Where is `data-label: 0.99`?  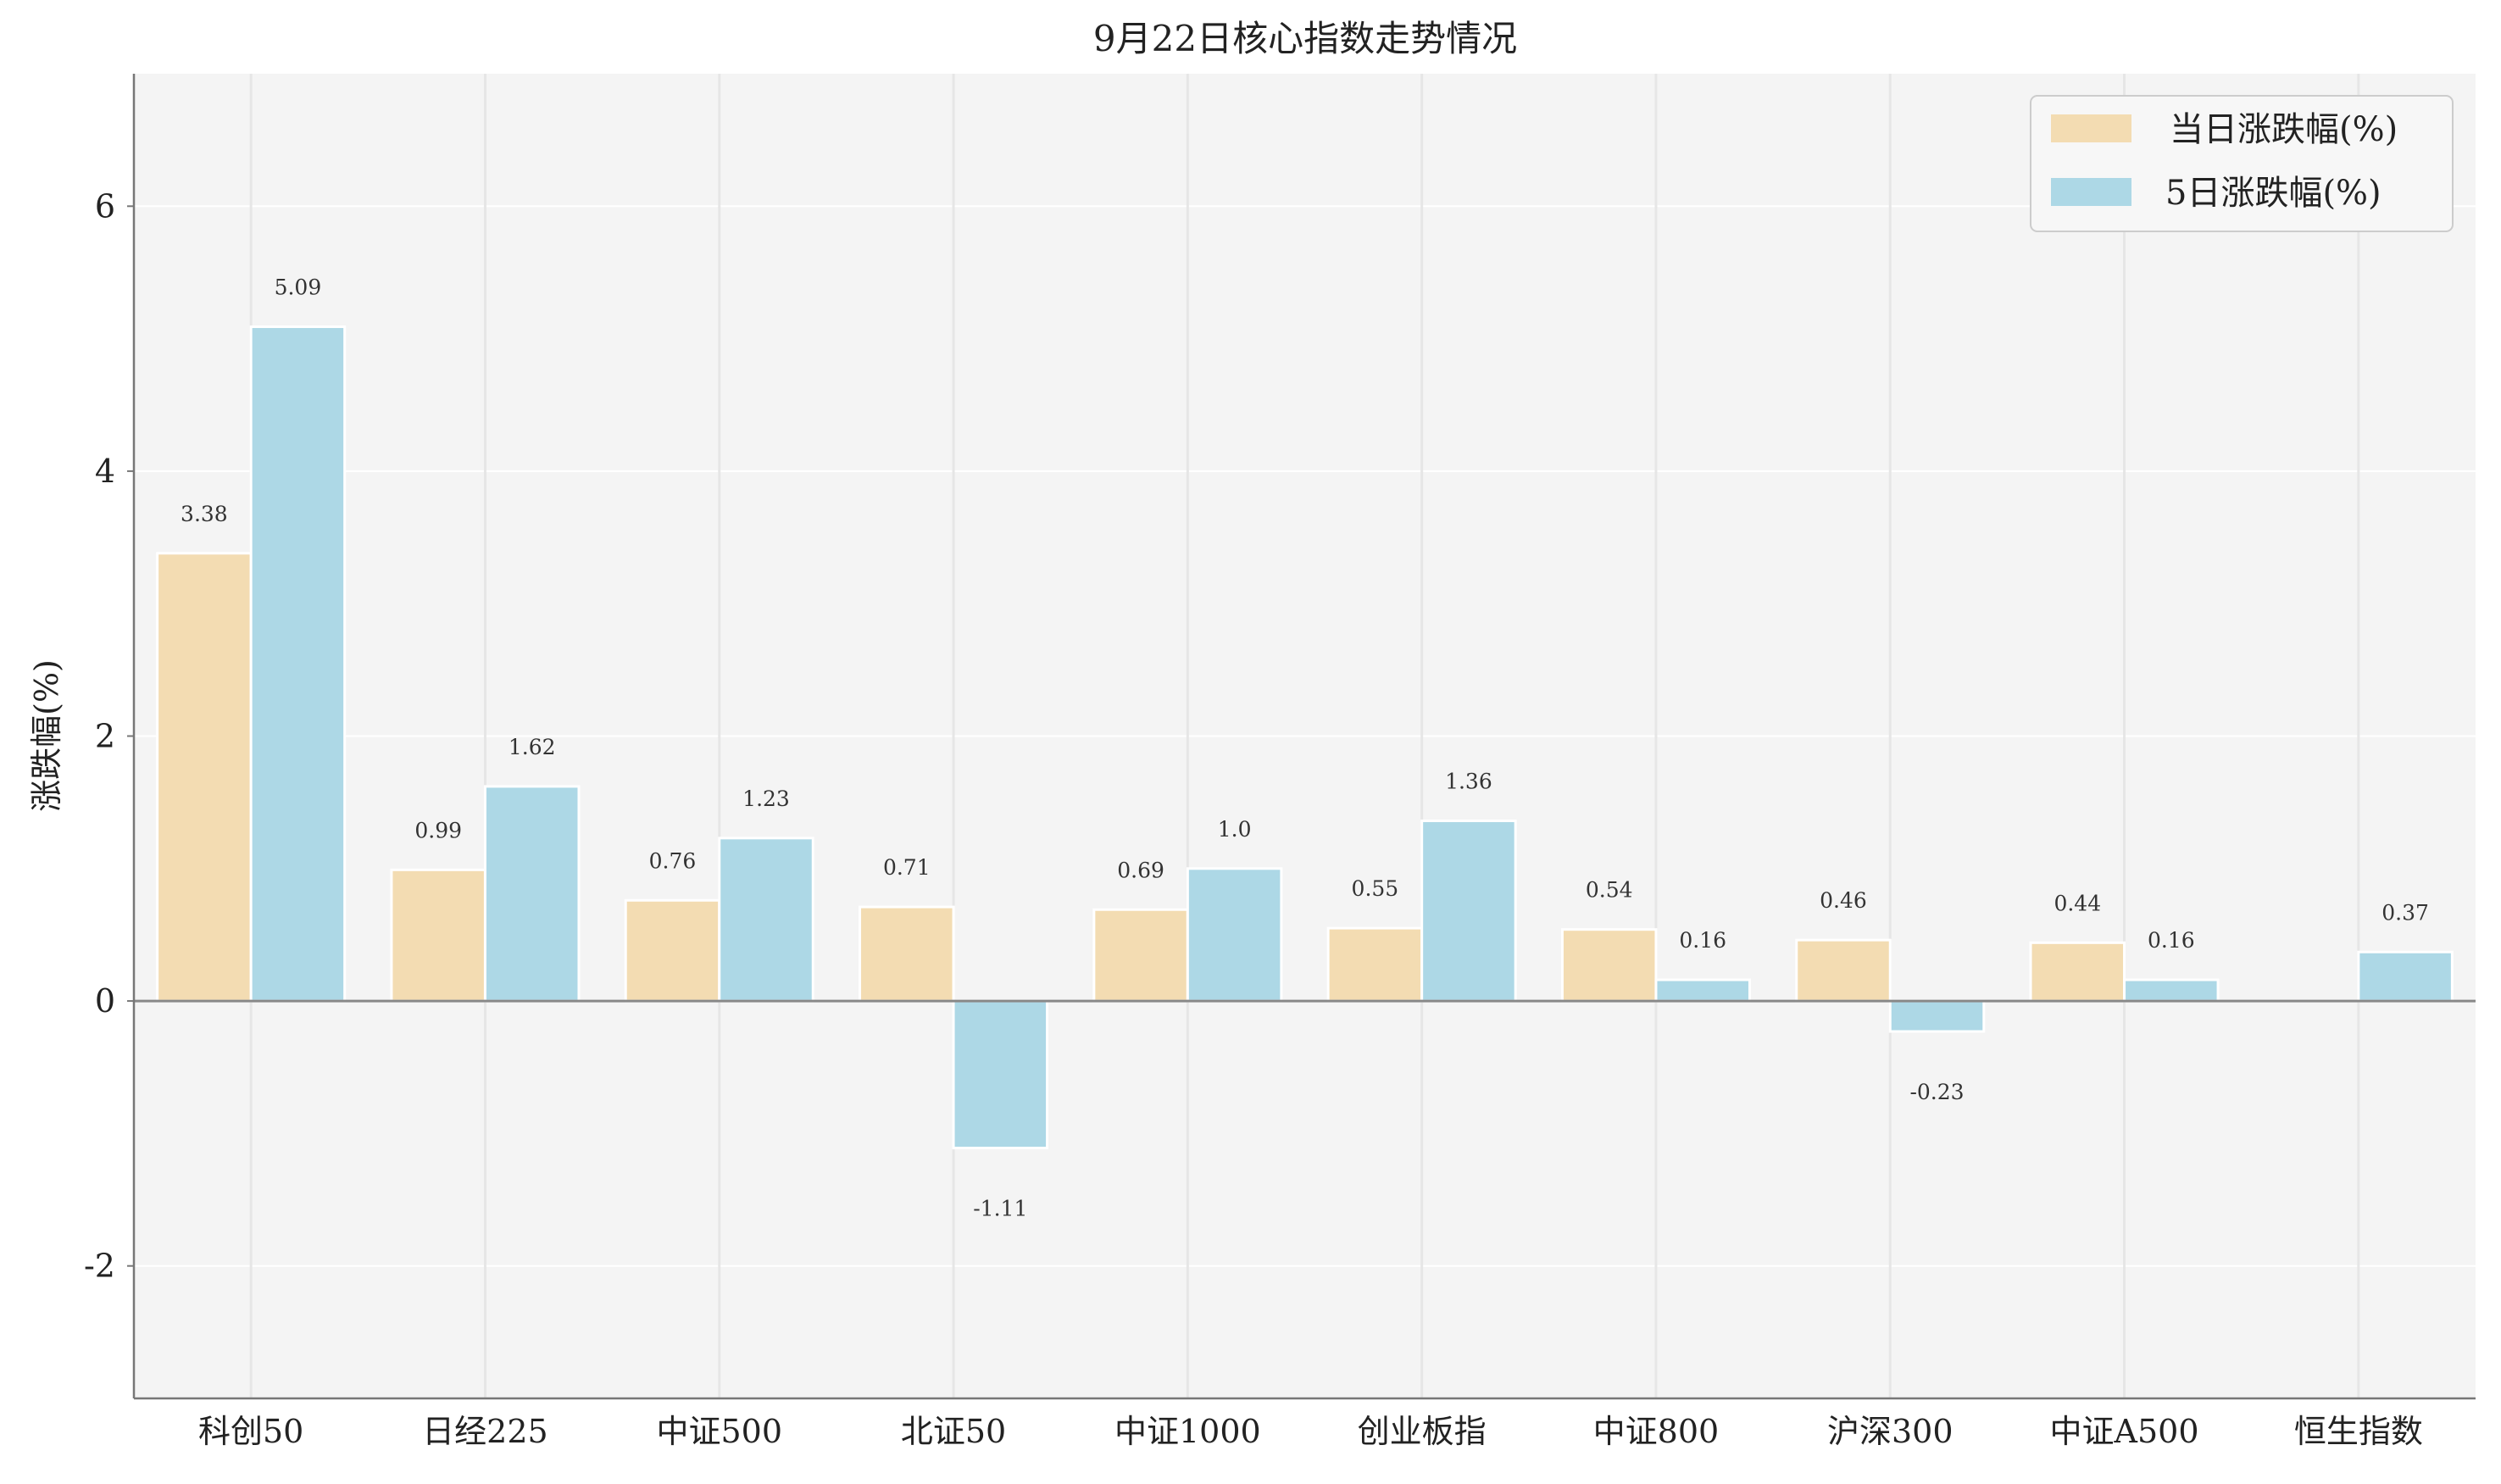
data-label: 0.99 is located at coordinates (438, 830).